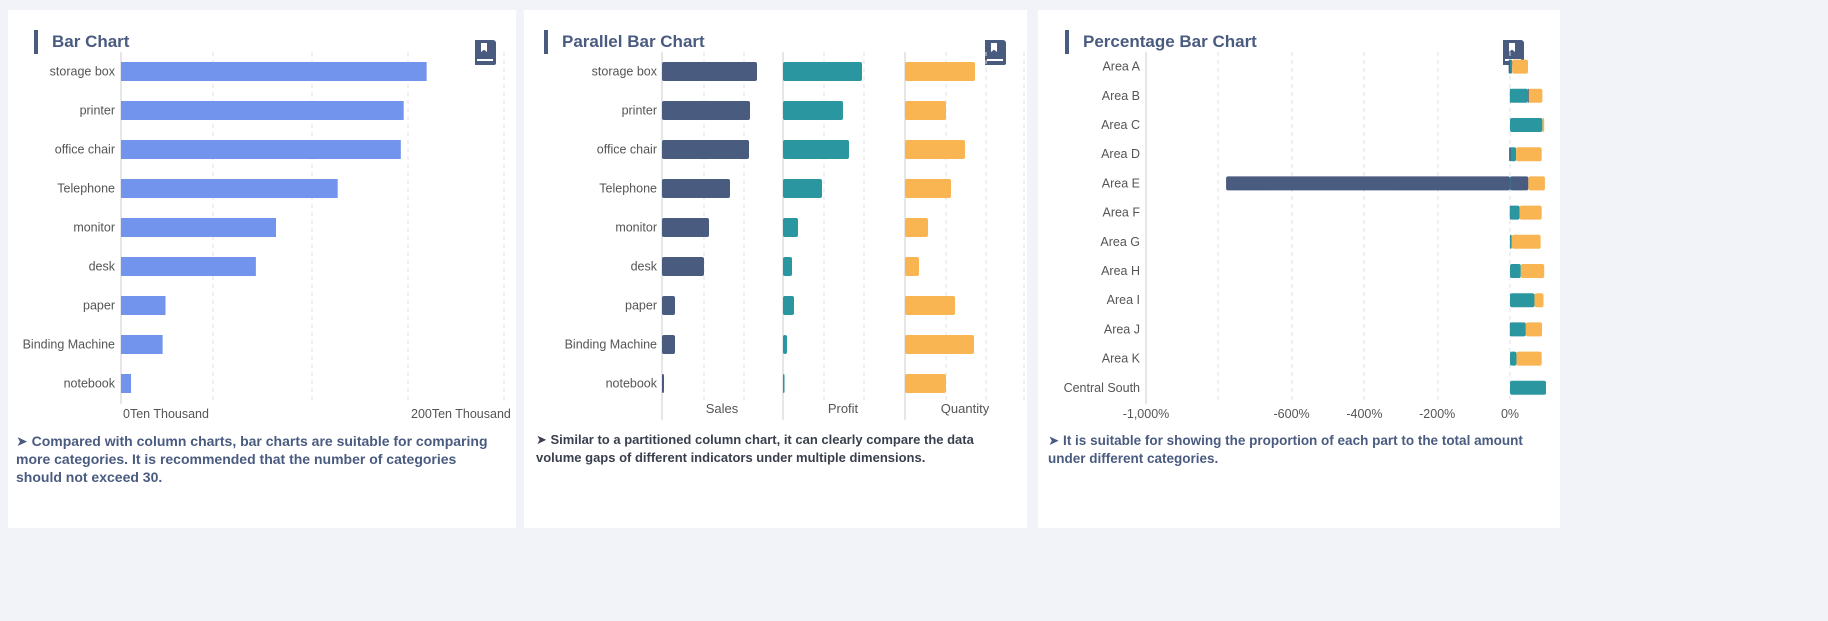  Describe the element at coordinates (69, 345) in the screenshot. I see `category-label: Binding Machine` at that location.